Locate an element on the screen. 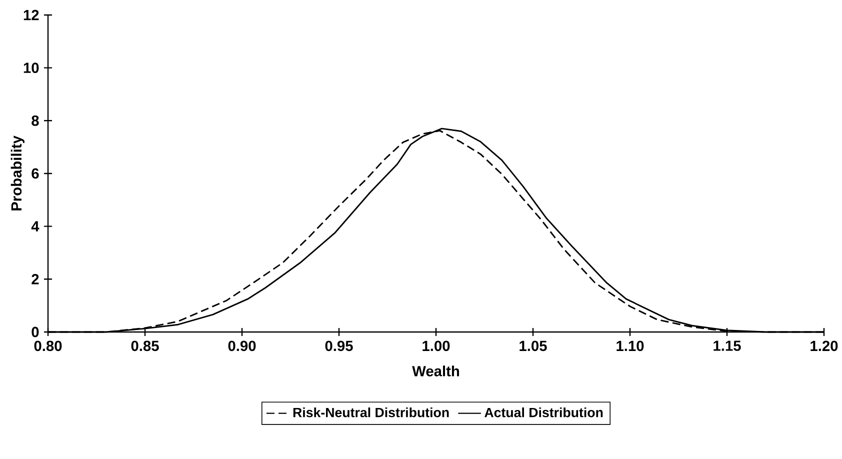  legend-label: Risk-Neutral Distribution is located at coordinates (371, 412).